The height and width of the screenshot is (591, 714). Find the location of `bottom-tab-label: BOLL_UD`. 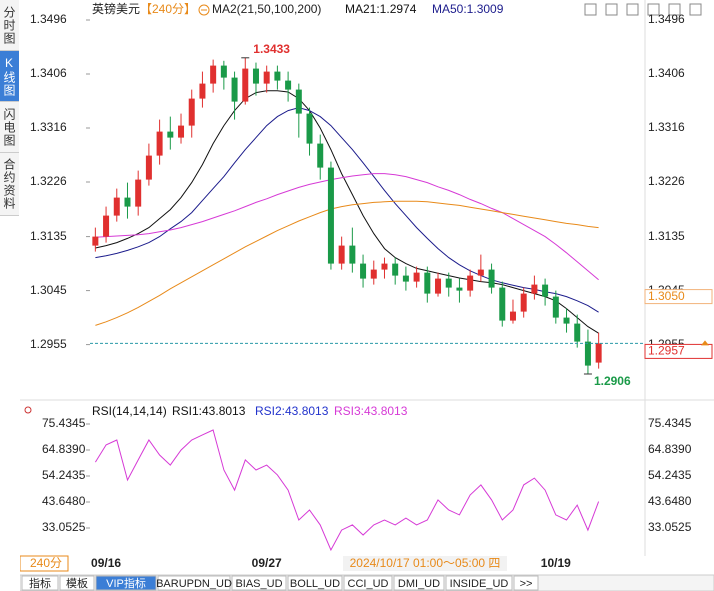

bottom-tab-label: BOLL_UD is located at coordinates (315, 584).